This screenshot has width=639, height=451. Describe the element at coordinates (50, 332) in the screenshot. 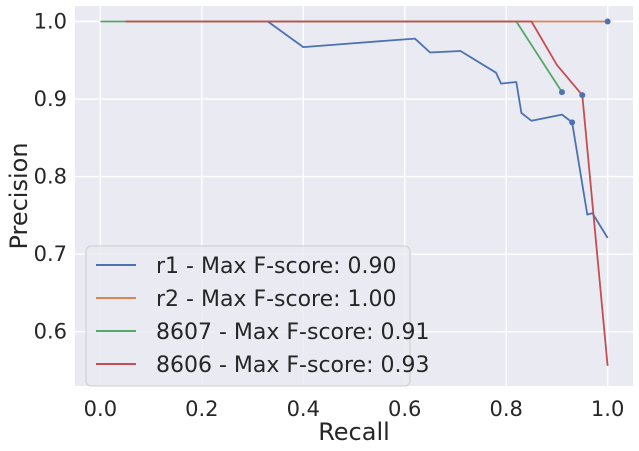

I see `y-tick-label: 0.6` at that location.